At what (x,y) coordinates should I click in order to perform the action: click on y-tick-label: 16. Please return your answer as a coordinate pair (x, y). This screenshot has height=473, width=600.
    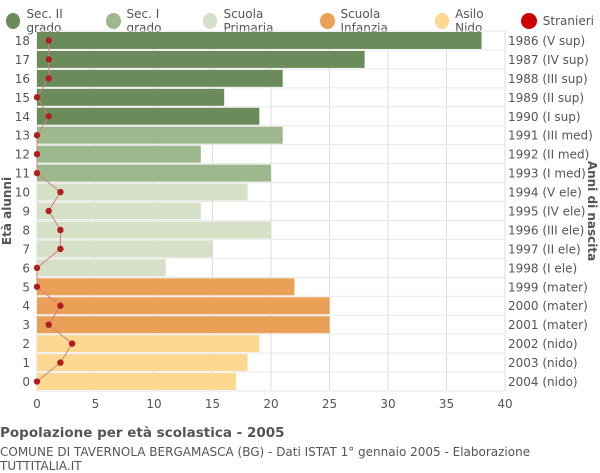
    Looking at the image, I should click on (22, 79).